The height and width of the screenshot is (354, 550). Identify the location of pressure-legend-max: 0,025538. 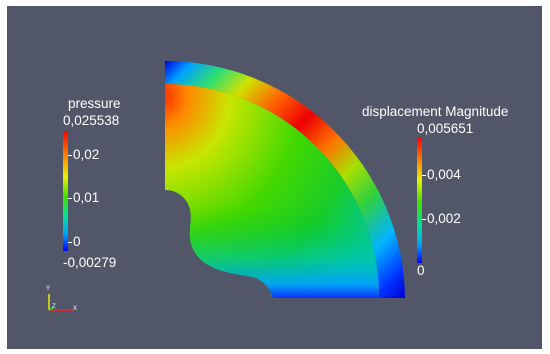
(91, 120).